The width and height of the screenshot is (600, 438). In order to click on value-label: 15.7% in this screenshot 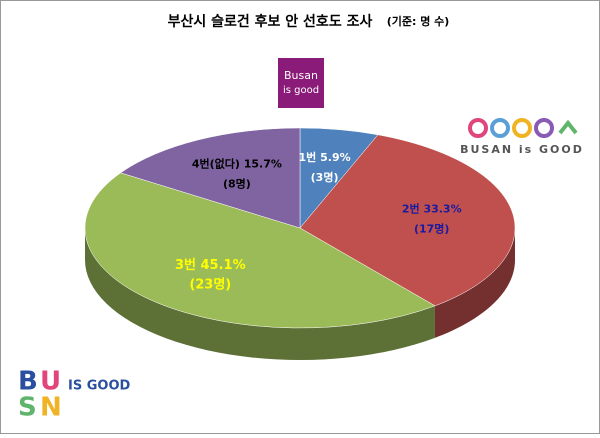, I will do `click(263, 163)`.